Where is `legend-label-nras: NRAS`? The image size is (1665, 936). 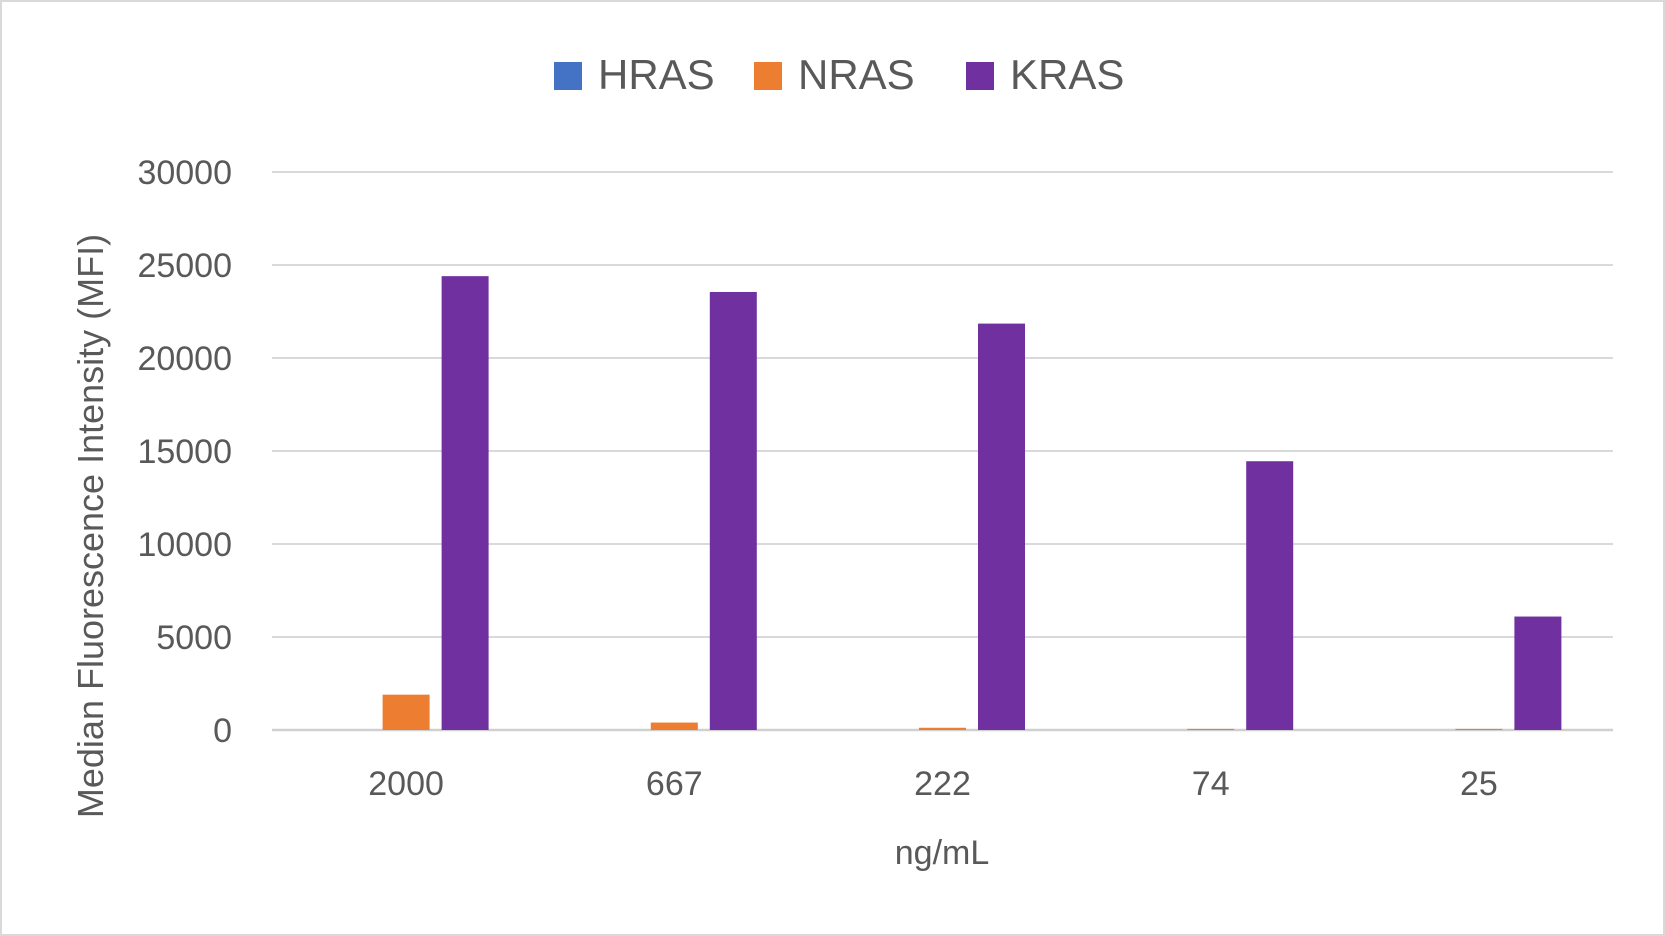 legend-label-nras: NRAS is located at coordinates (856, 74).